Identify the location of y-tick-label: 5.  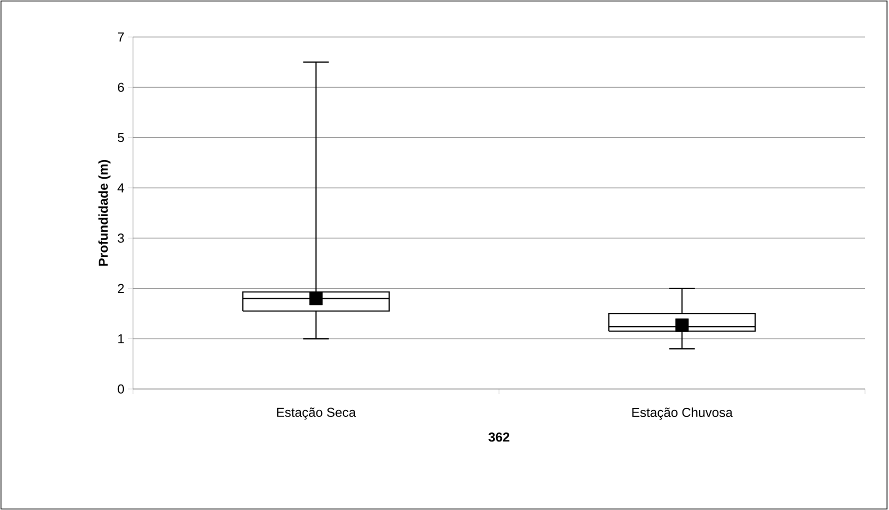
(121, 137).